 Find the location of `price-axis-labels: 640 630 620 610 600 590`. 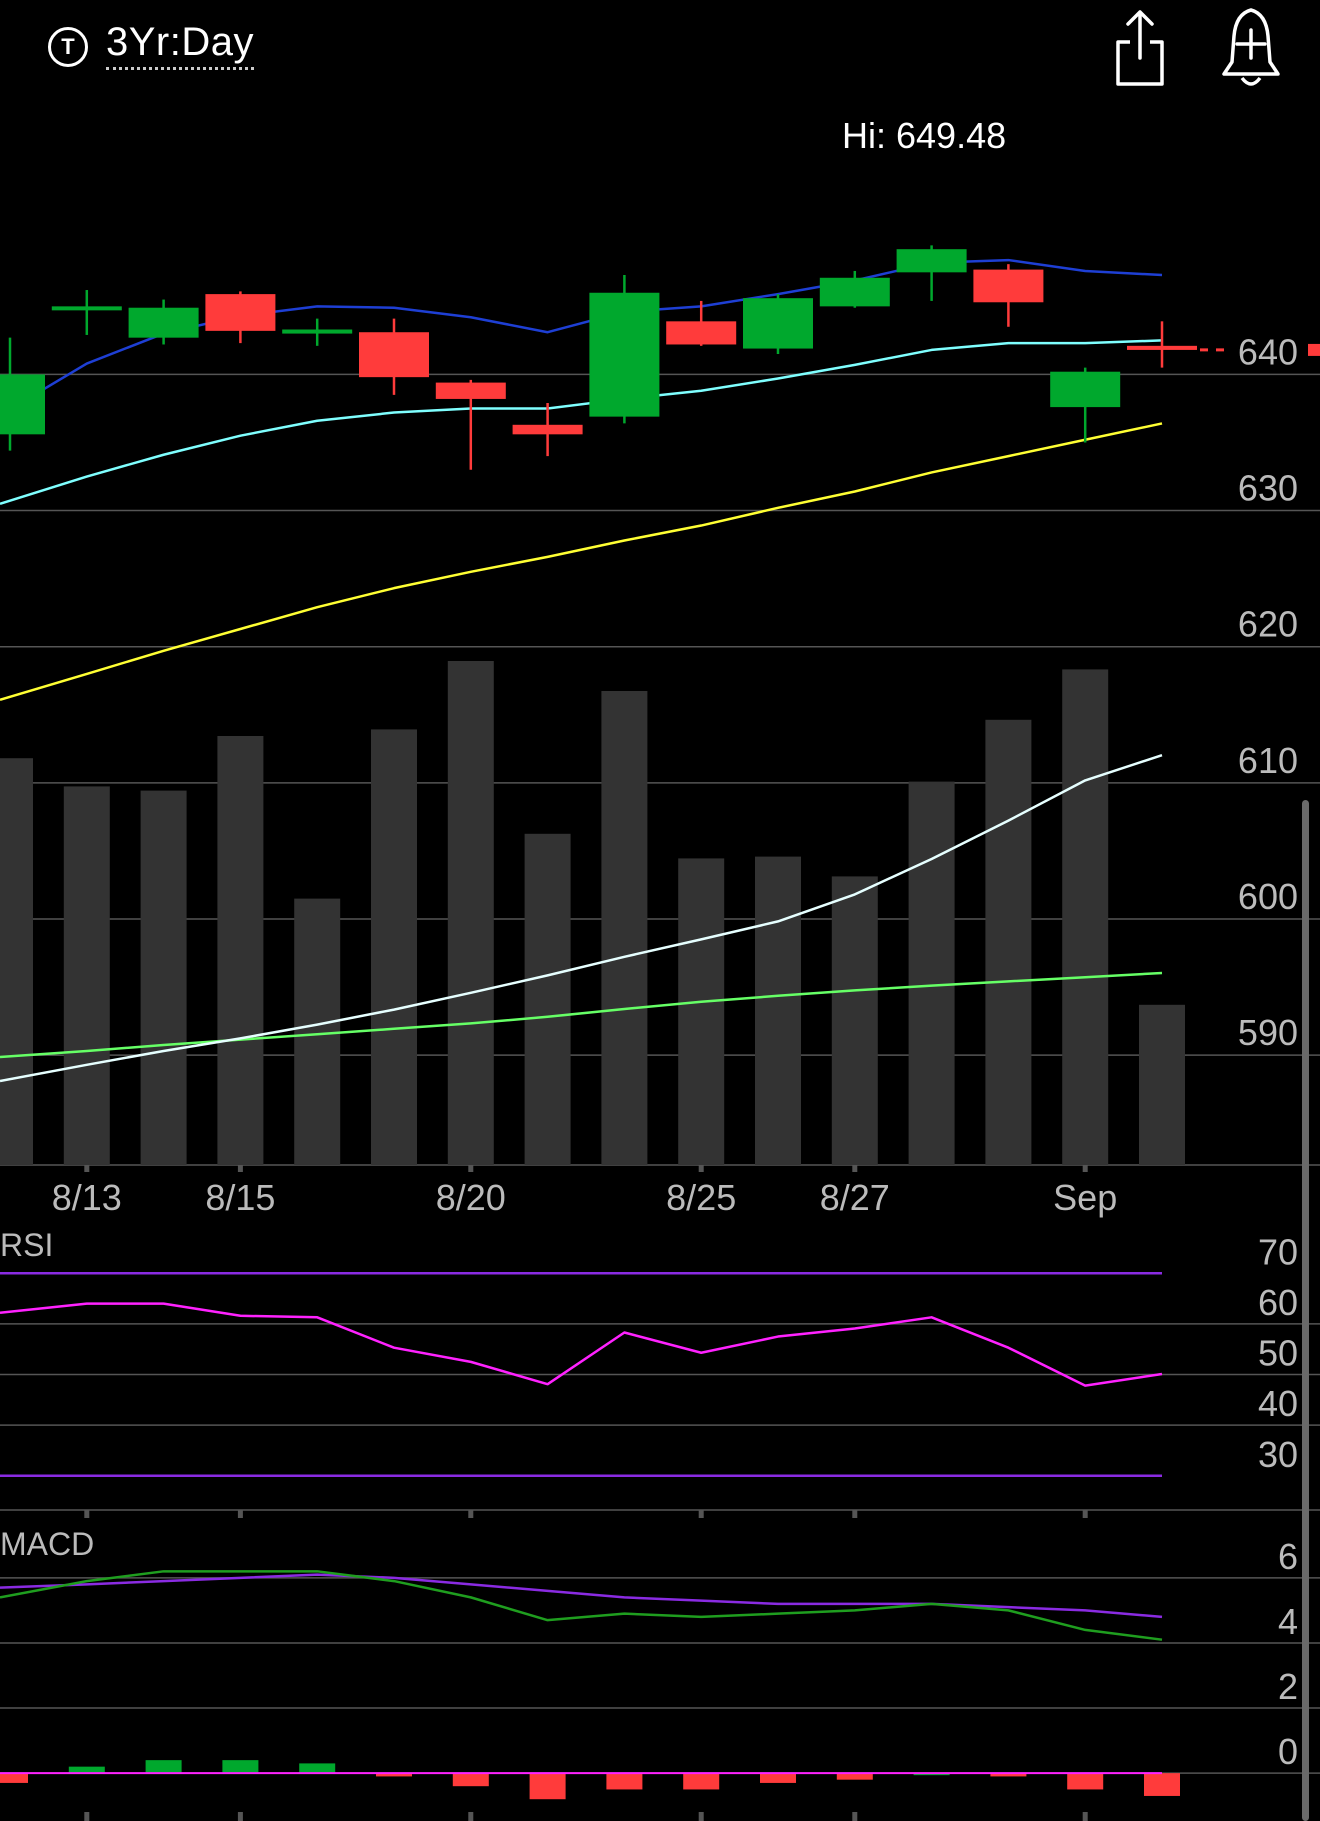

price-axis-labels: 640 630 620 610 600 590 is located at coordinates (1268, 692).